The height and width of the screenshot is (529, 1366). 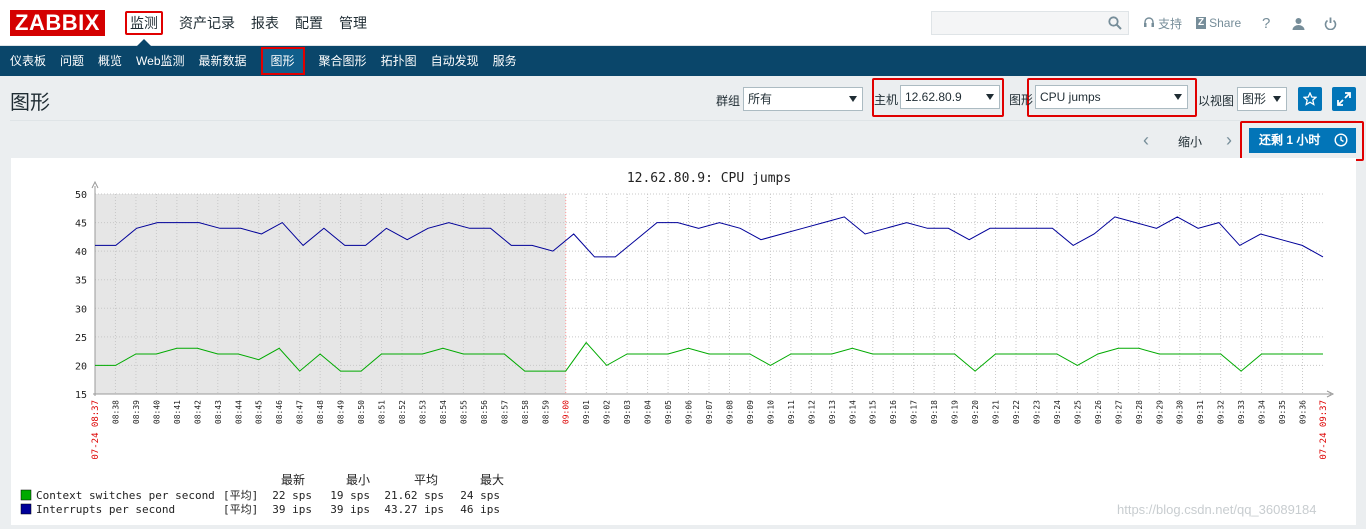 What do you see at coordinates (1146, 140) in the screenshot?
I see `previous-period-icon: ‹` at bounding box center [1146, 140].